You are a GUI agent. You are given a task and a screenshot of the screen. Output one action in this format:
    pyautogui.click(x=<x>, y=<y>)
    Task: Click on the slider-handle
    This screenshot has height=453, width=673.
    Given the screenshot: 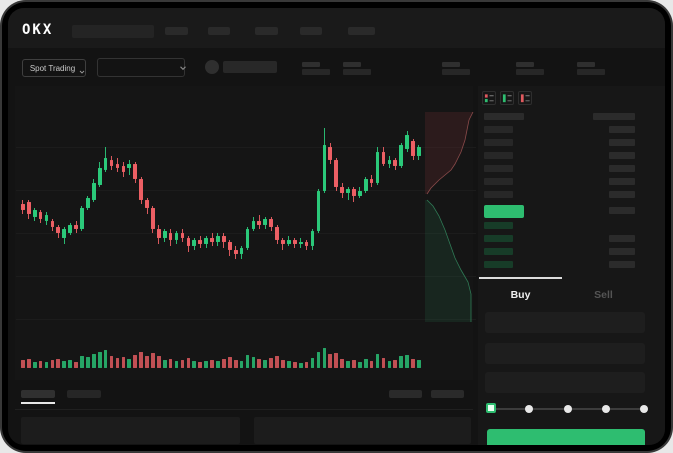 What is the action you would take?
    pyautogui.click(x=491, y=408)
    